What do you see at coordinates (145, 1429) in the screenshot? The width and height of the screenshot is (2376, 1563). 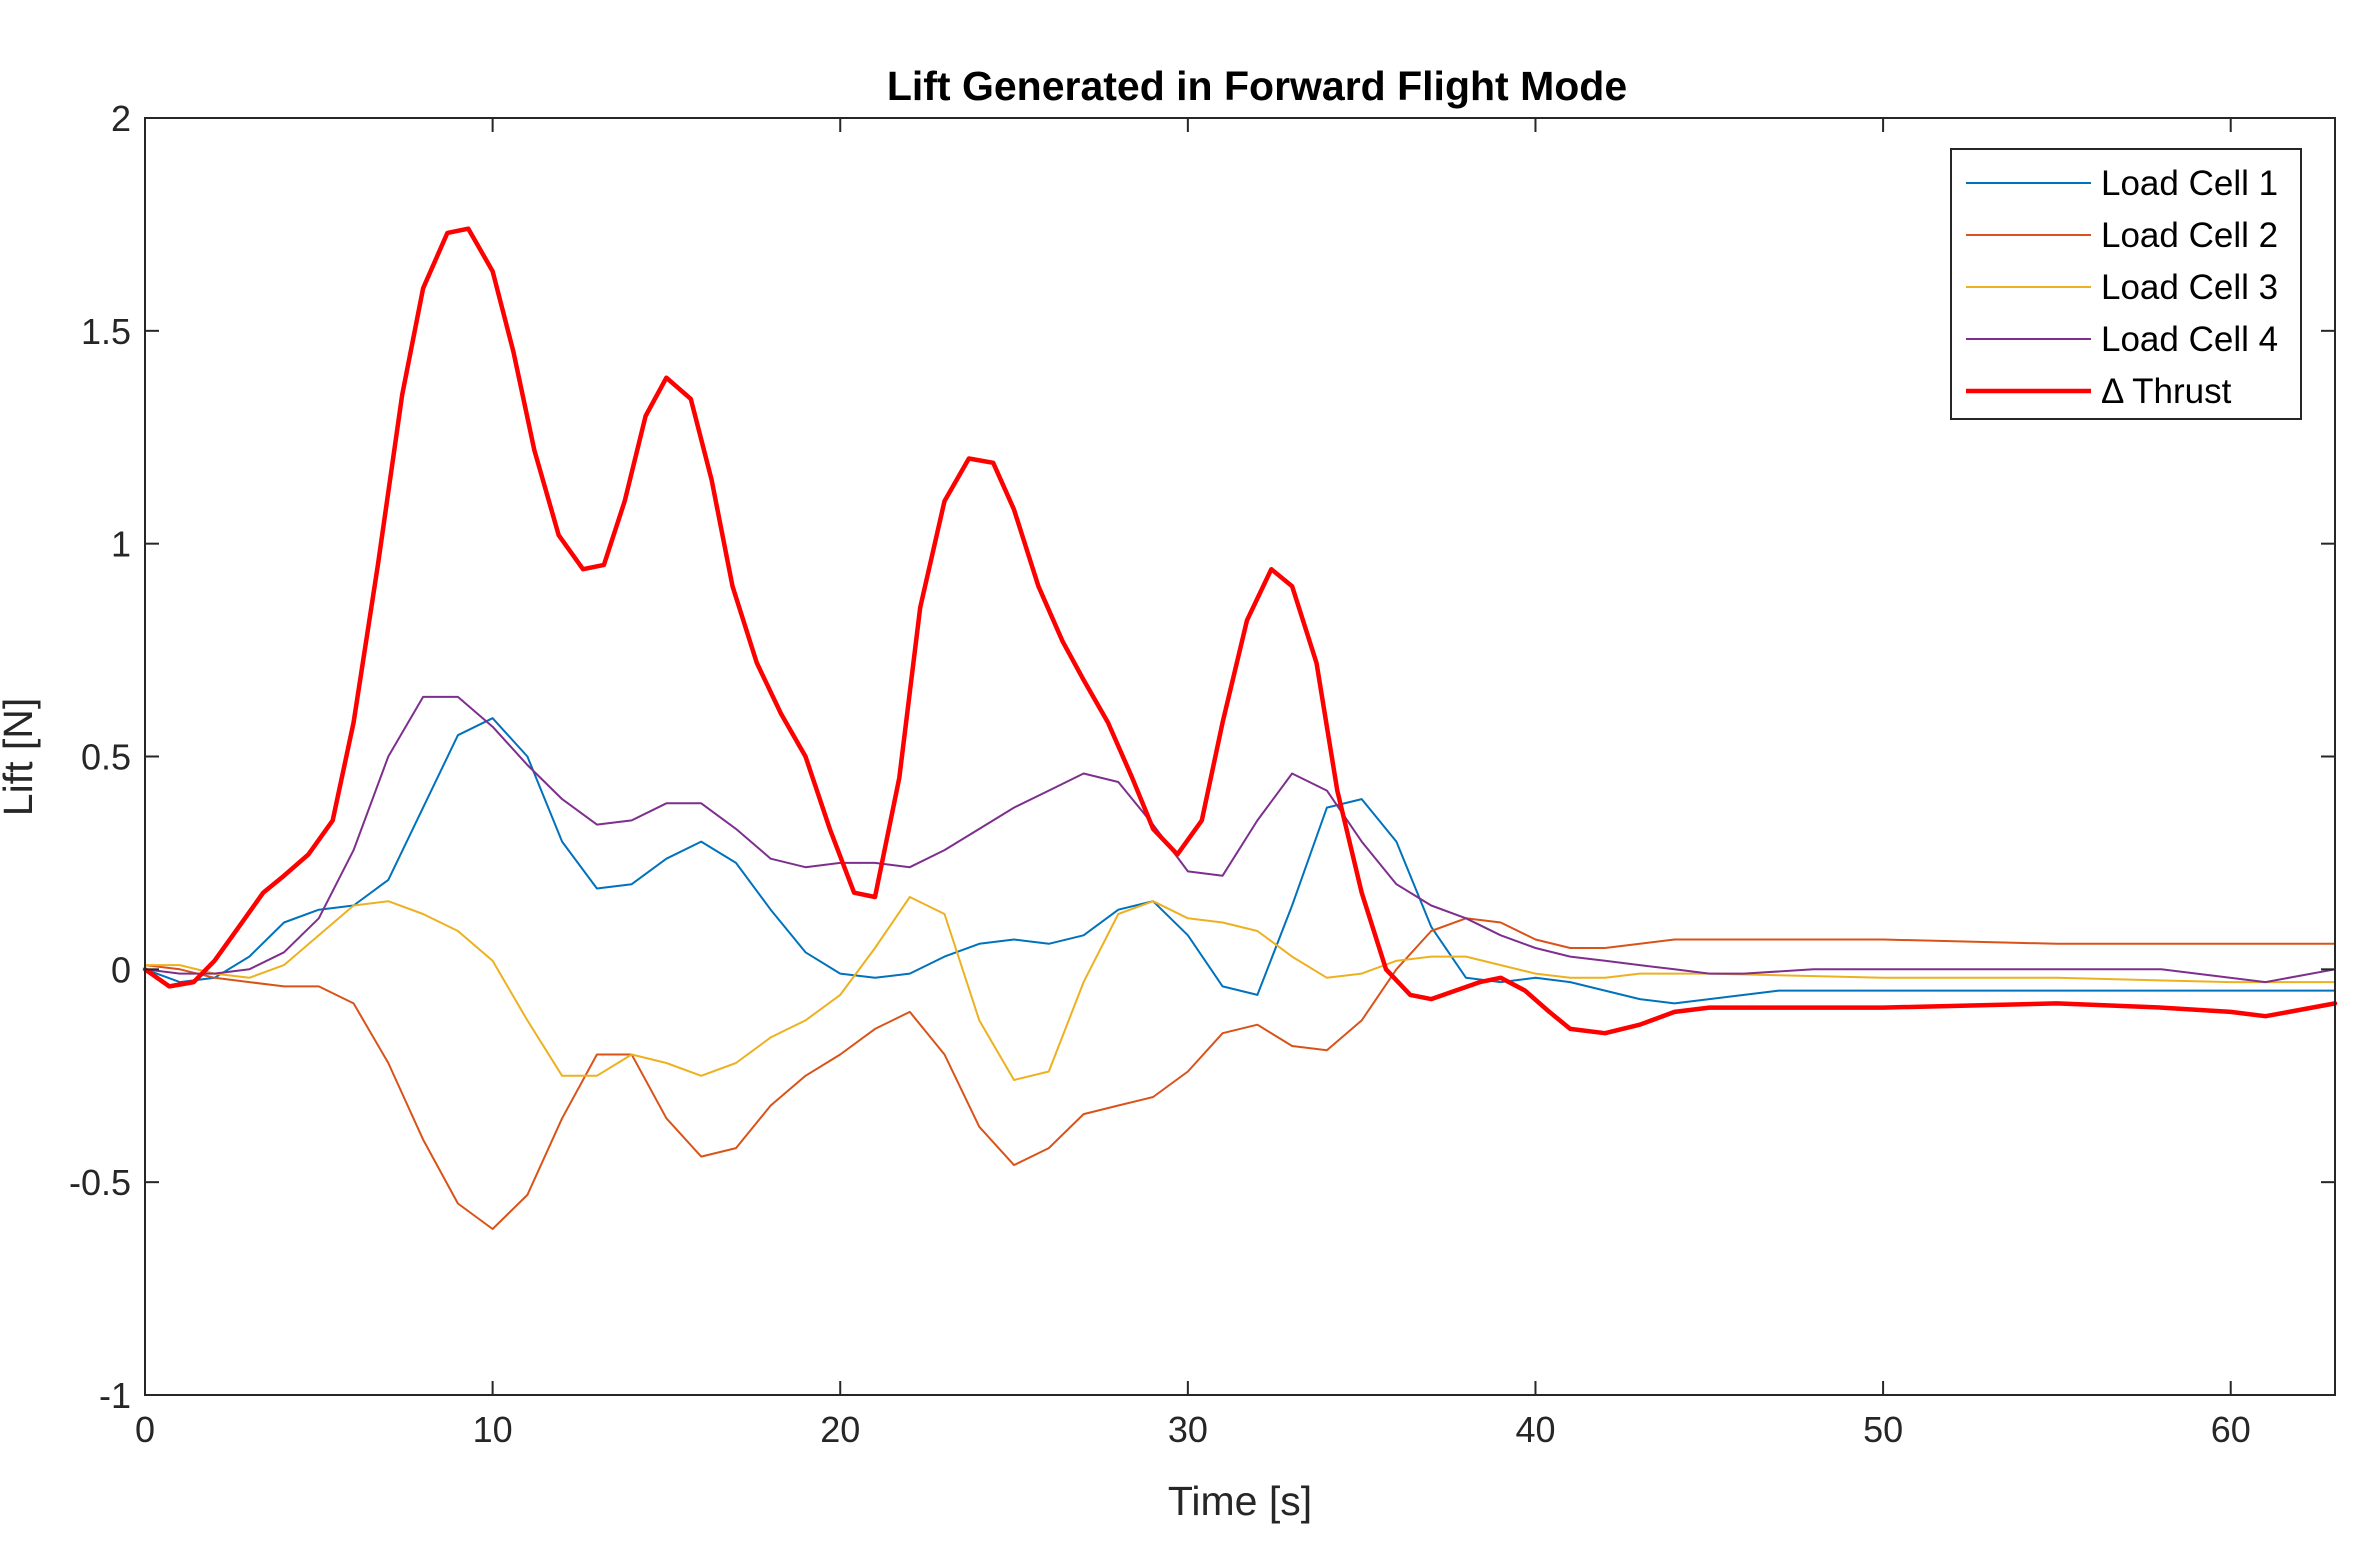 I see `x-tick-label: 0` at bounding box center [145, 1429].